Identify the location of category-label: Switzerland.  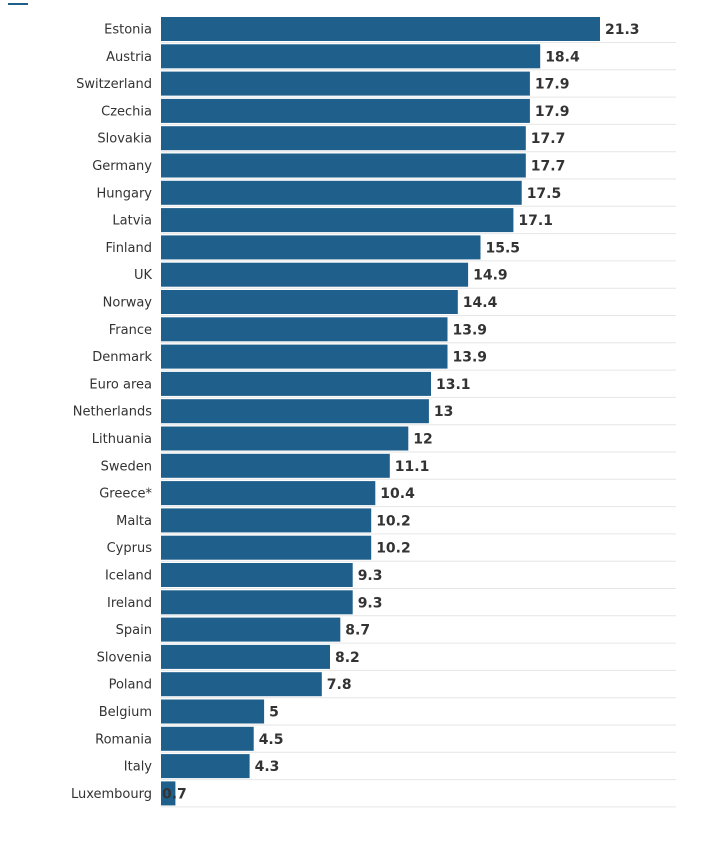
(114, 84).